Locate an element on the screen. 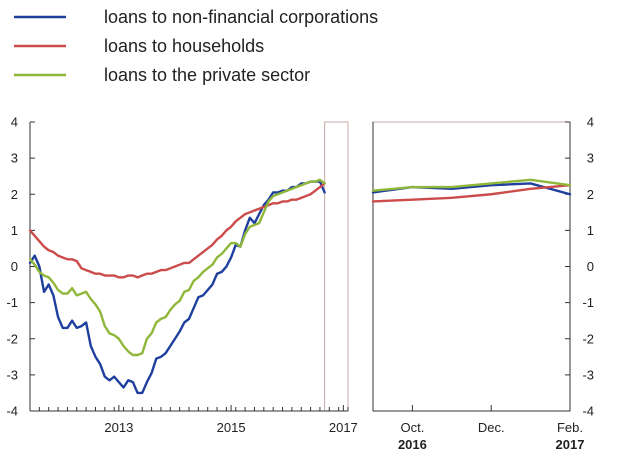  highlight-region is located at coordinates (336, 266).